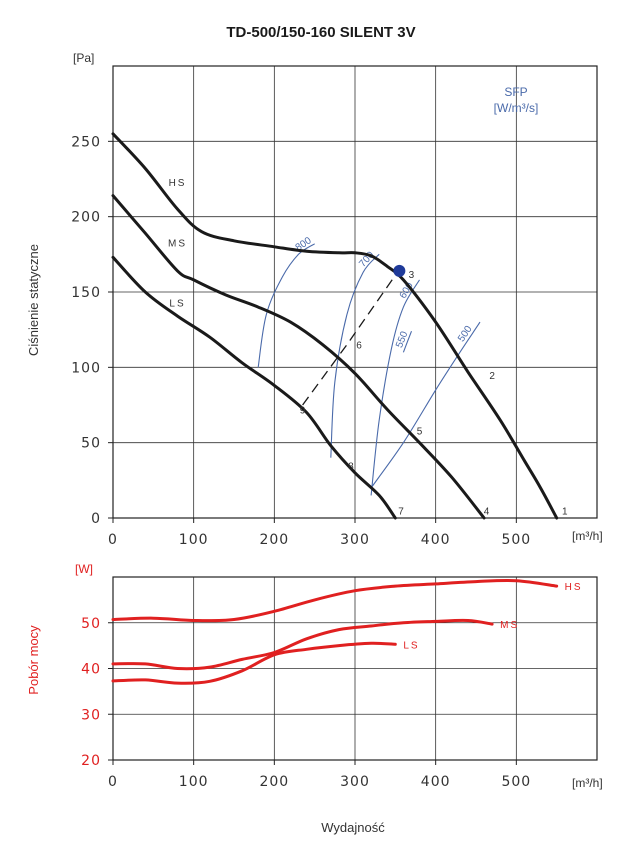 Image resolution: width=643 pixels, height=849 pixels. I want to click on power-x-tick-label: 100, so click(194, 782).